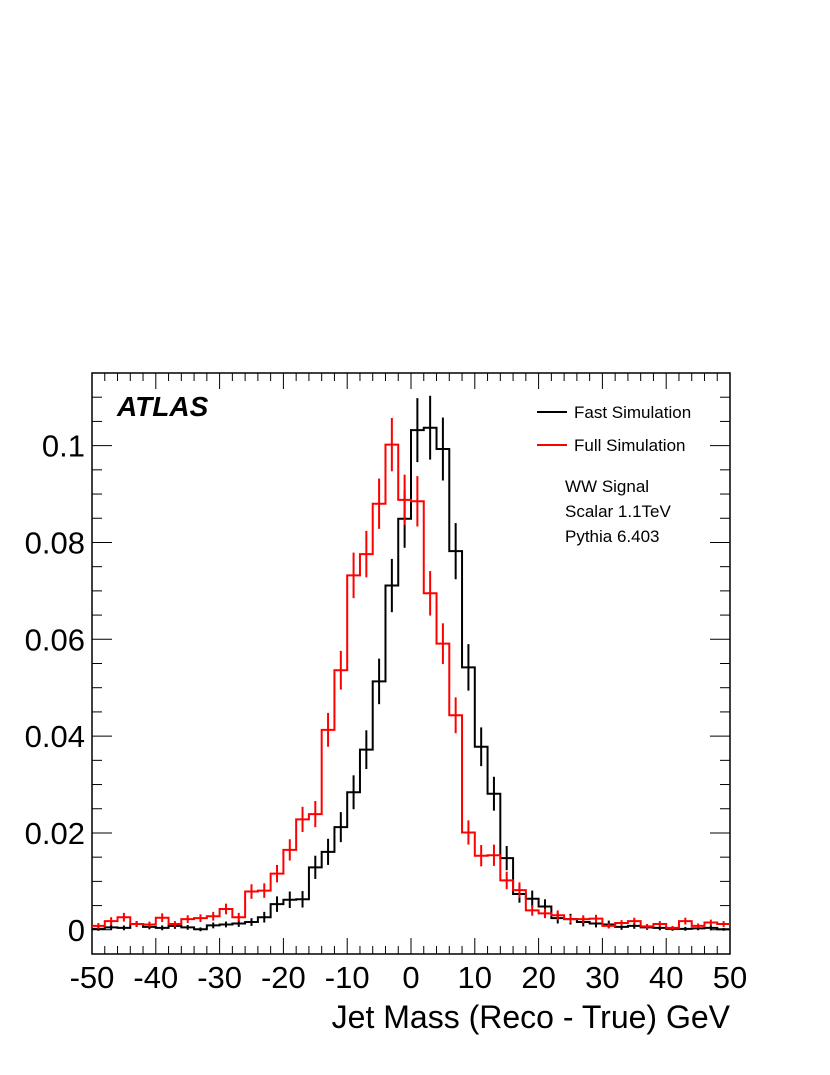  I want to click on x-axis-title: Jet Mass (Reco - True) GeV, so click(531, 1017).